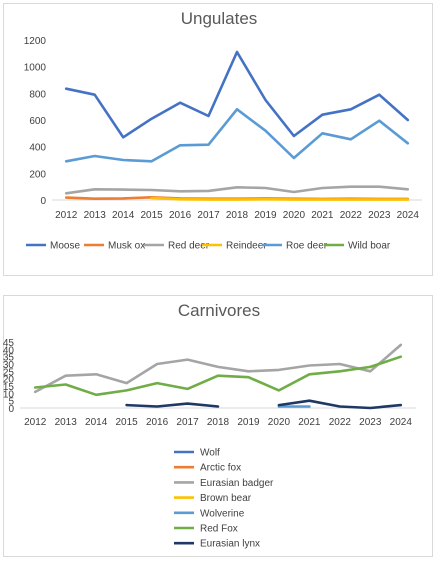  I want to click on y-tick-label: 5, so click(11, 402).